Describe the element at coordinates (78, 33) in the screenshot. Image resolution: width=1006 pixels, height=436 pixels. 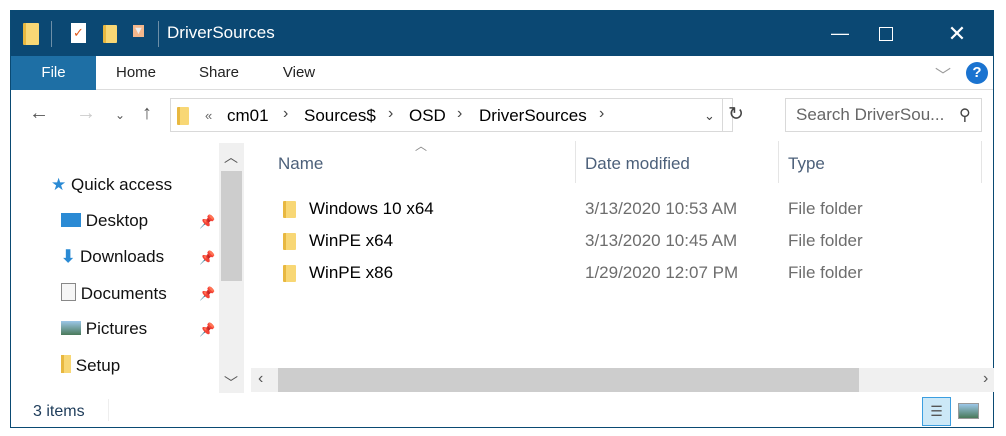
I see `properties-icon: ✓` at that location.